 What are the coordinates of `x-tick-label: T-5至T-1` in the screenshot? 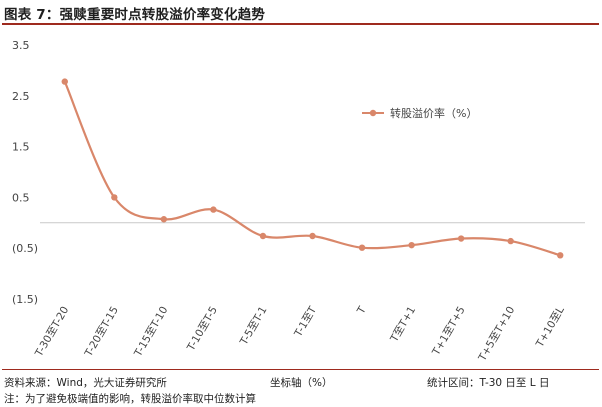 It's located at (253, 327).